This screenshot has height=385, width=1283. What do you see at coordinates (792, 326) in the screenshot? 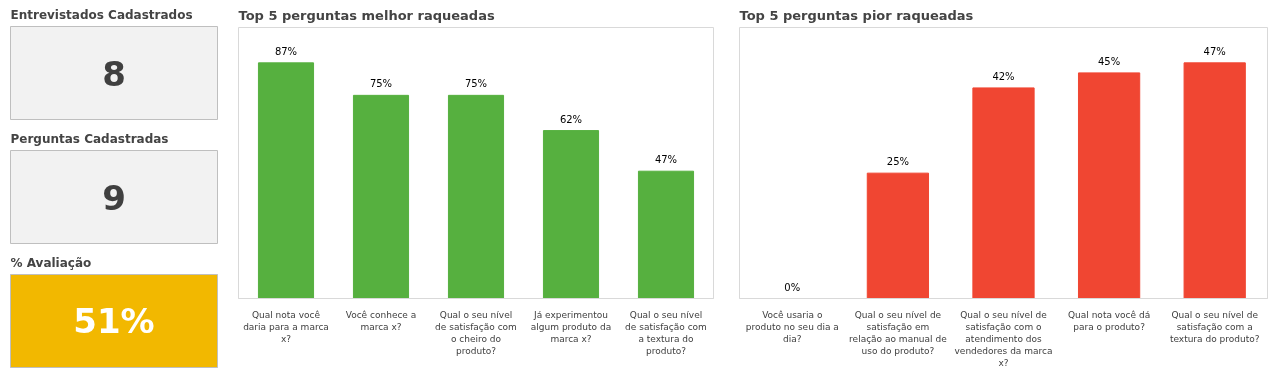
I see `x-tick-label: Você usaria o produto no seu dia a dia?` at bounding box center [792, 326].